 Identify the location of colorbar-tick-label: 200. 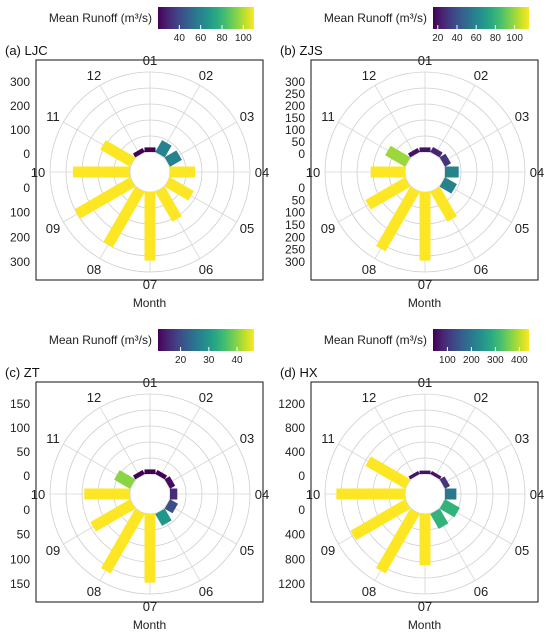
(471, 360).